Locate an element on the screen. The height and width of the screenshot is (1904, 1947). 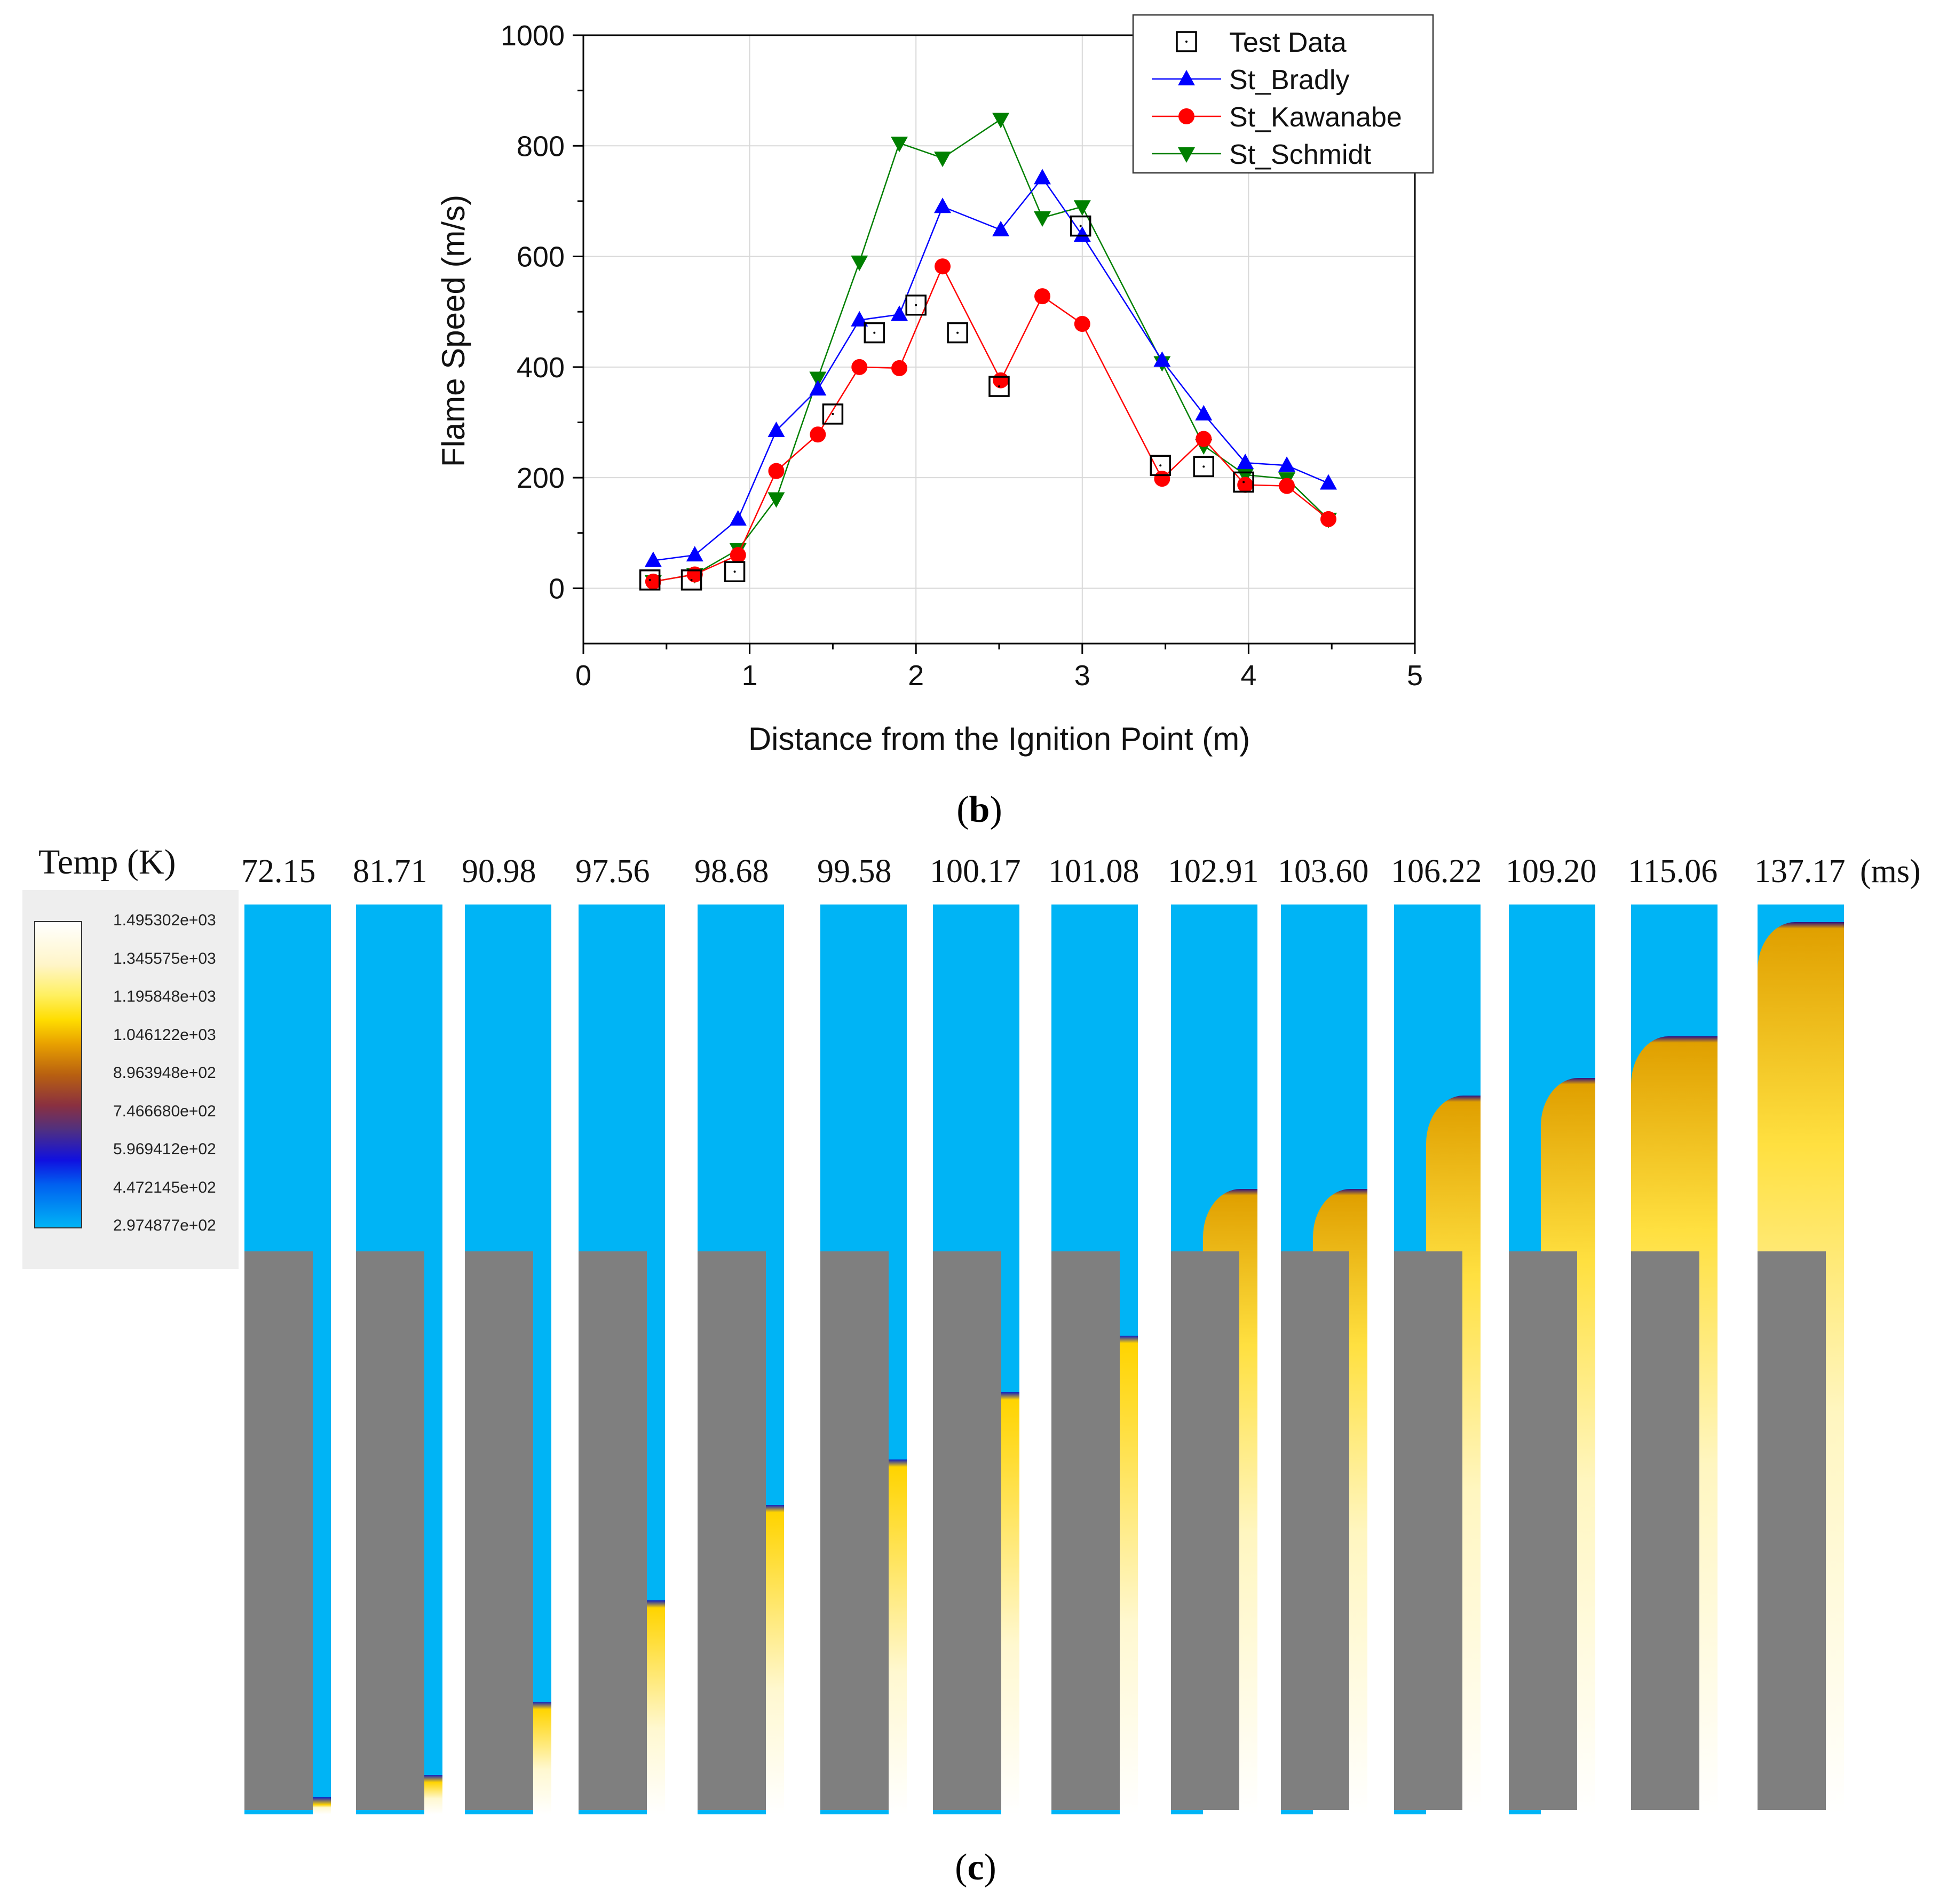
x-axis-label: Distance from the Ignition Point (m) is located at coordinates (999, 739).